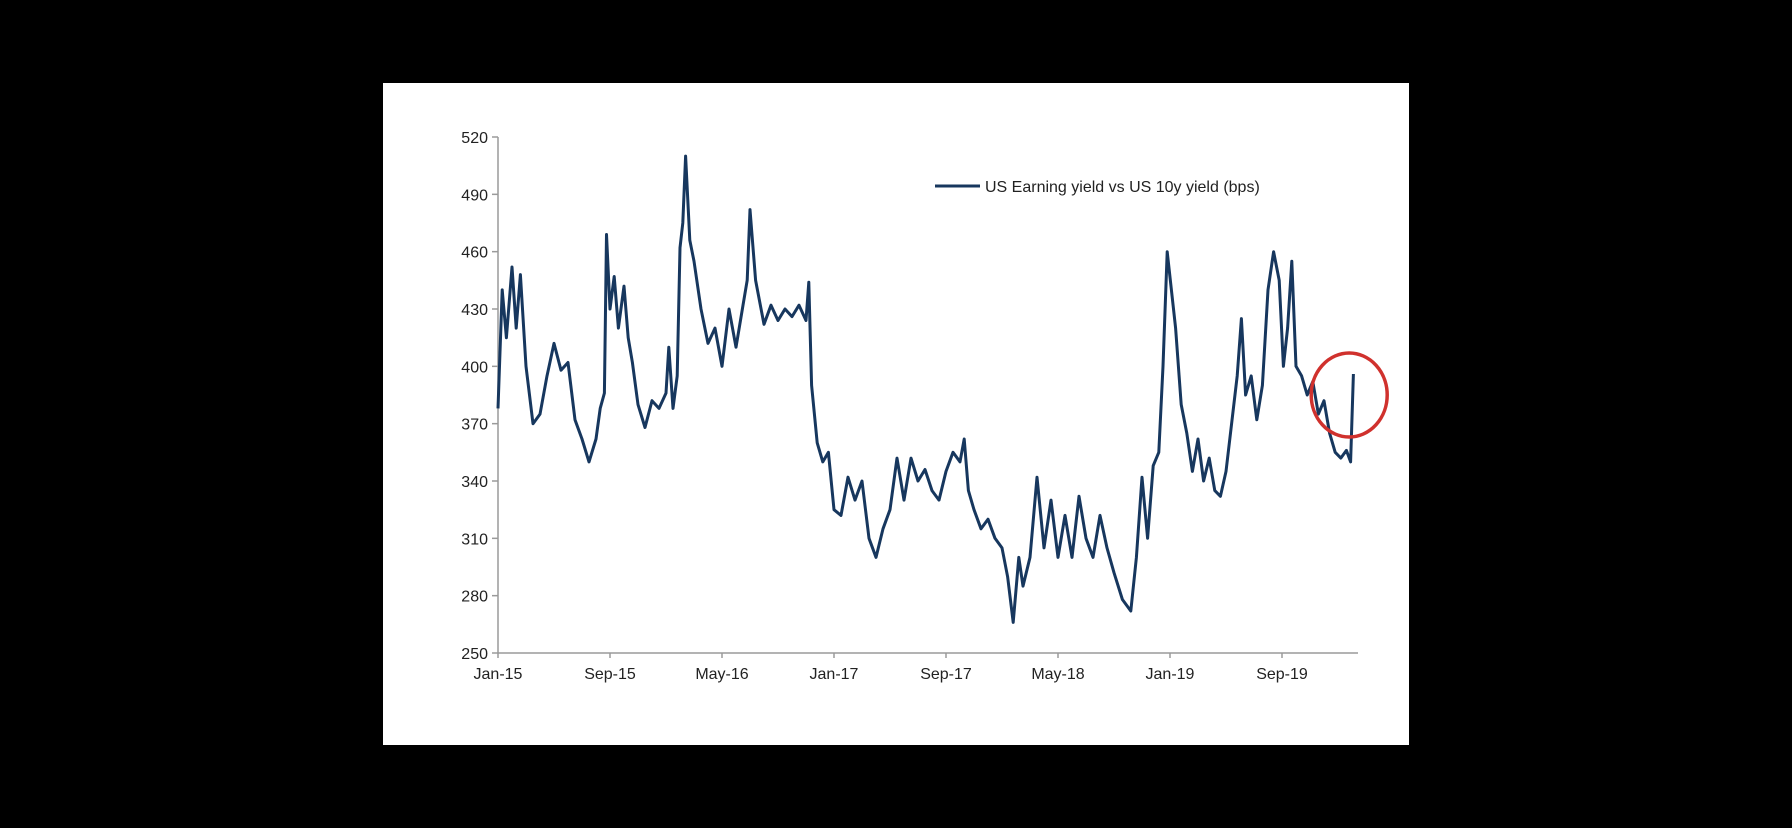  I want to click on x-tick-label: May-16, so click(721, 674).